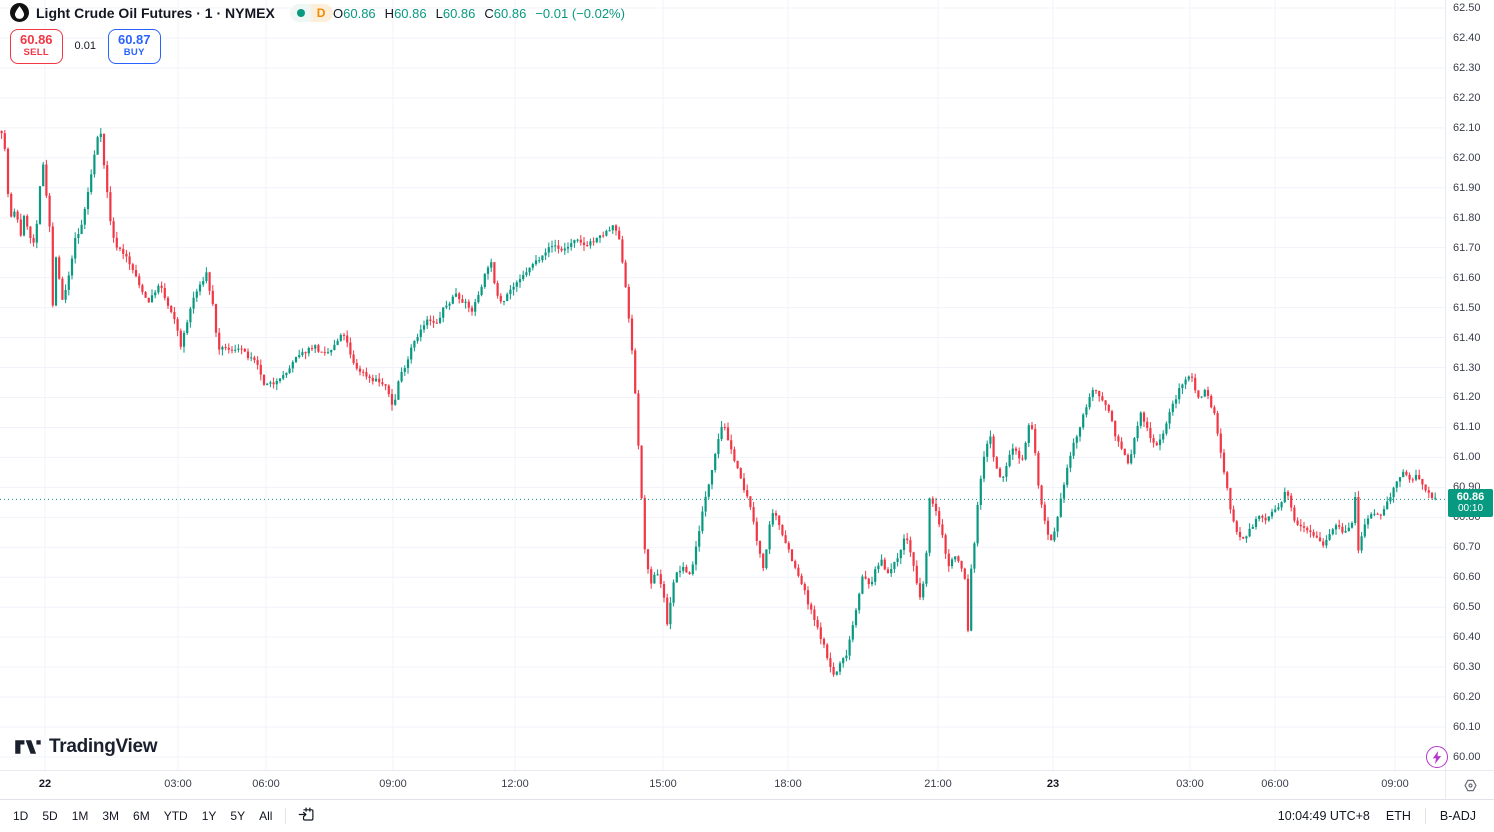 The width and height of the screenshot is (1494, 832). I want to click on price-tick: 62.20, so click(1467, 97).